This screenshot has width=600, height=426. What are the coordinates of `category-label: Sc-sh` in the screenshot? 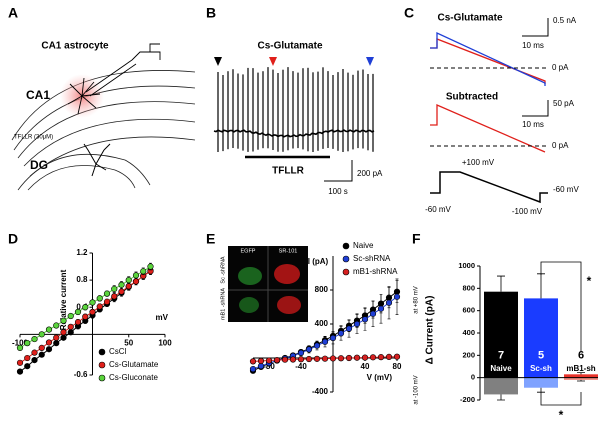 It's located at (541, 368).